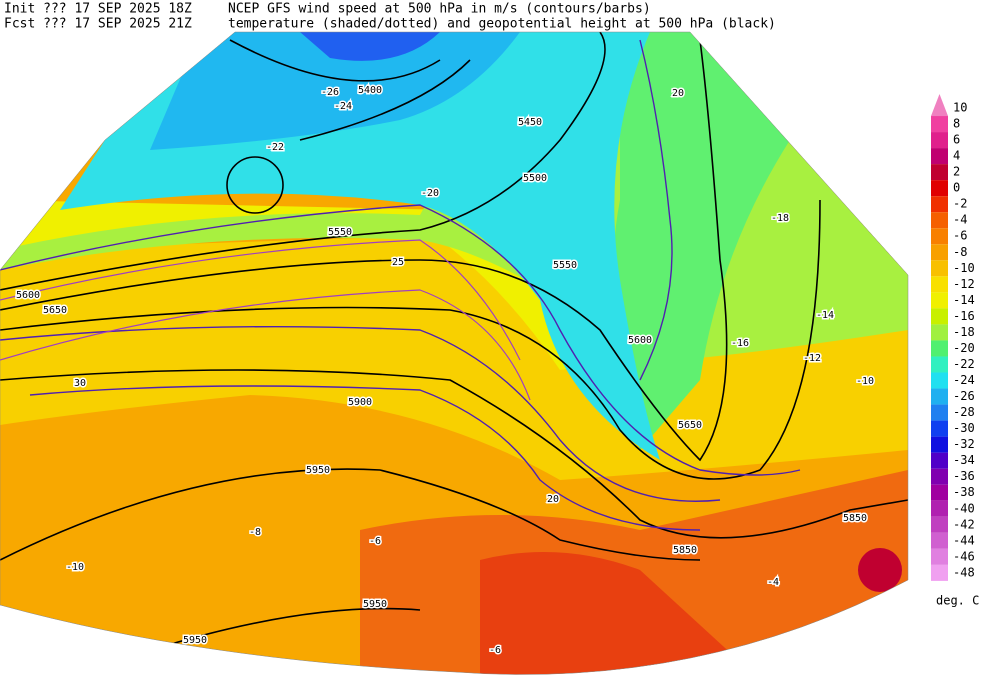  I want to click on contour-label: 5450, so click(530, 122).